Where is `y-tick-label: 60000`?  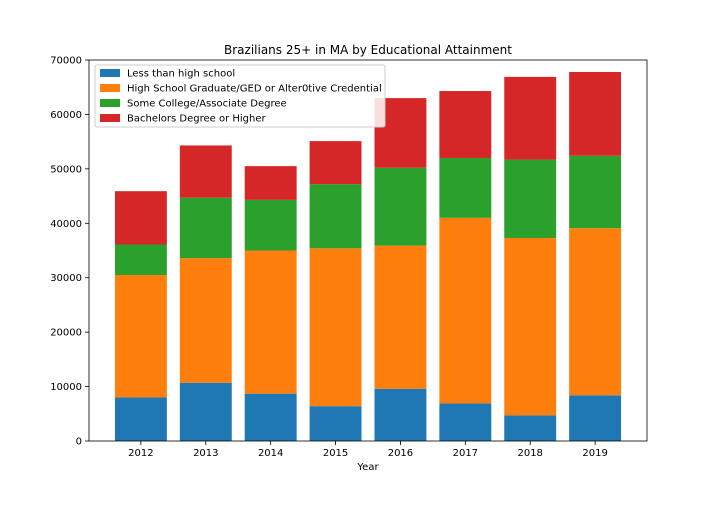
y-tick-label: 60000 is located at coordinates (66, 115).